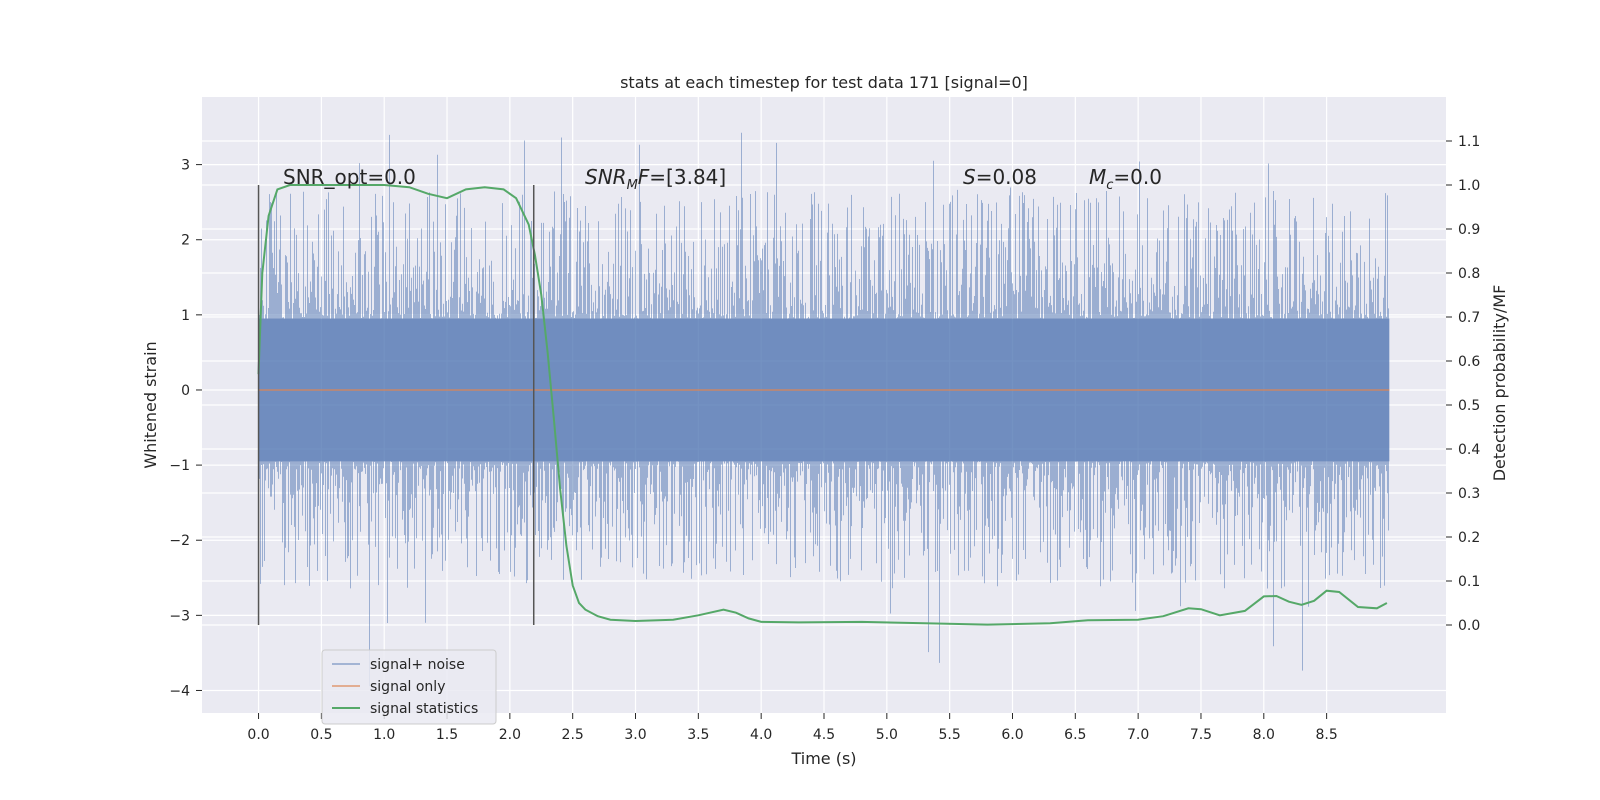 This screenshot has width=1600, height=800. What do you see at coordinates (1469, 406) in the screenshot?
I see `y2-tick-label: 0.5` at bounding box center [1469, 406].